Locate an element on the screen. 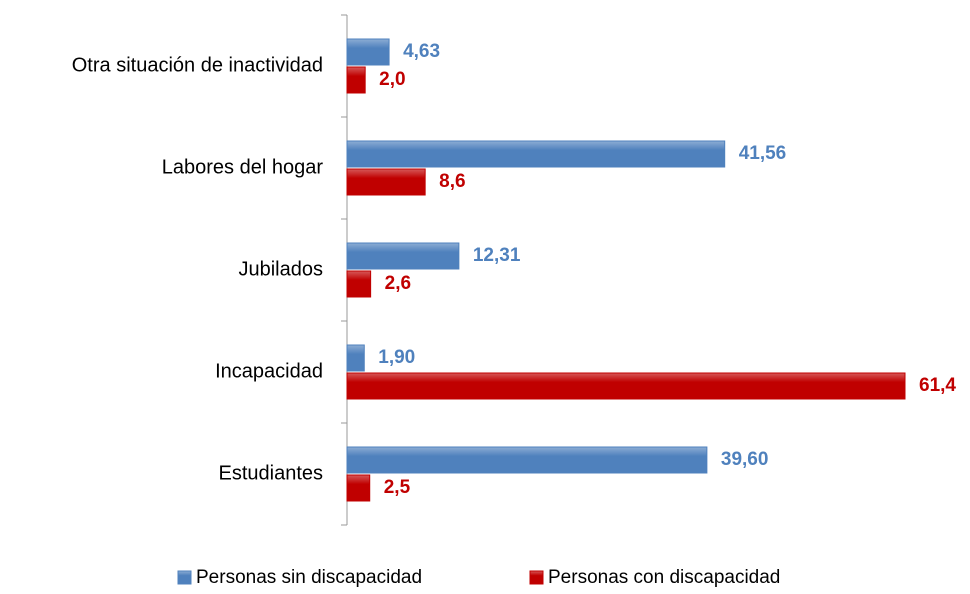  value-label: 12,31 is located at coordinates (497, 255).